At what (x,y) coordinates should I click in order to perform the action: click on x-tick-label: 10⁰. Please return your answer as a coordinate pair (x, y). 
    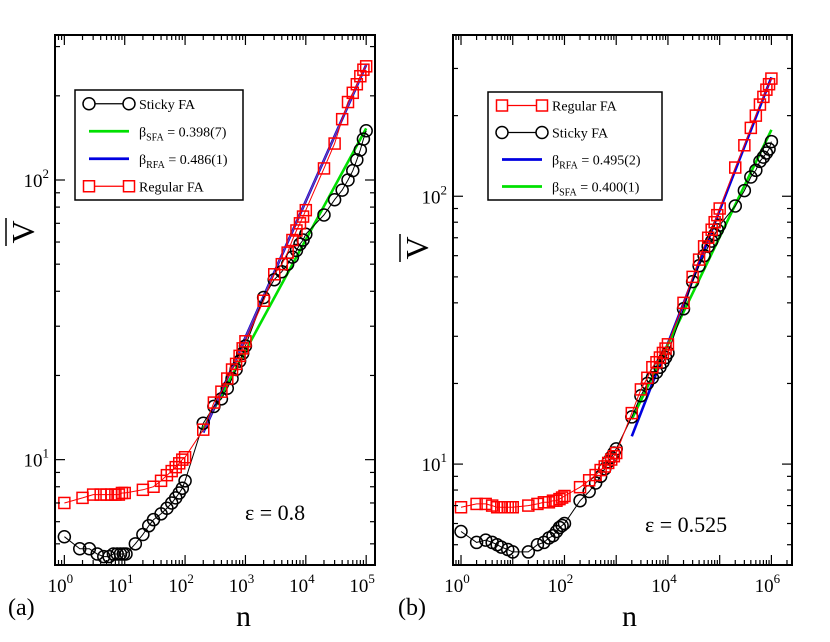
    Looking at the image, I should click on (457, 584).